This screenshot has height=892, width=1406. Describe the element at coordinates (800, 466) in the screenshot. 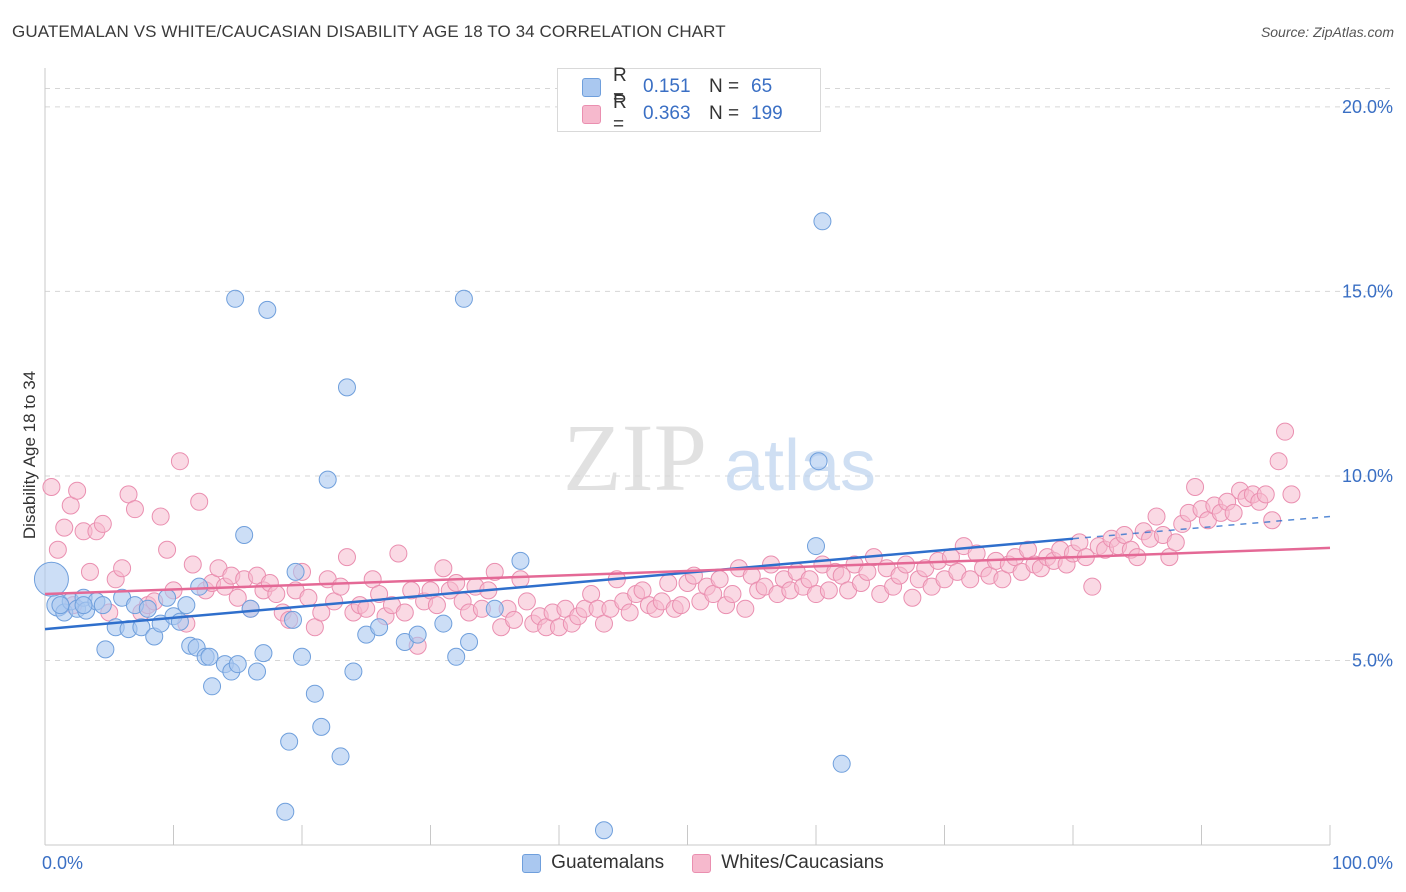

I see `watermark-atlas: atlas` at that location.